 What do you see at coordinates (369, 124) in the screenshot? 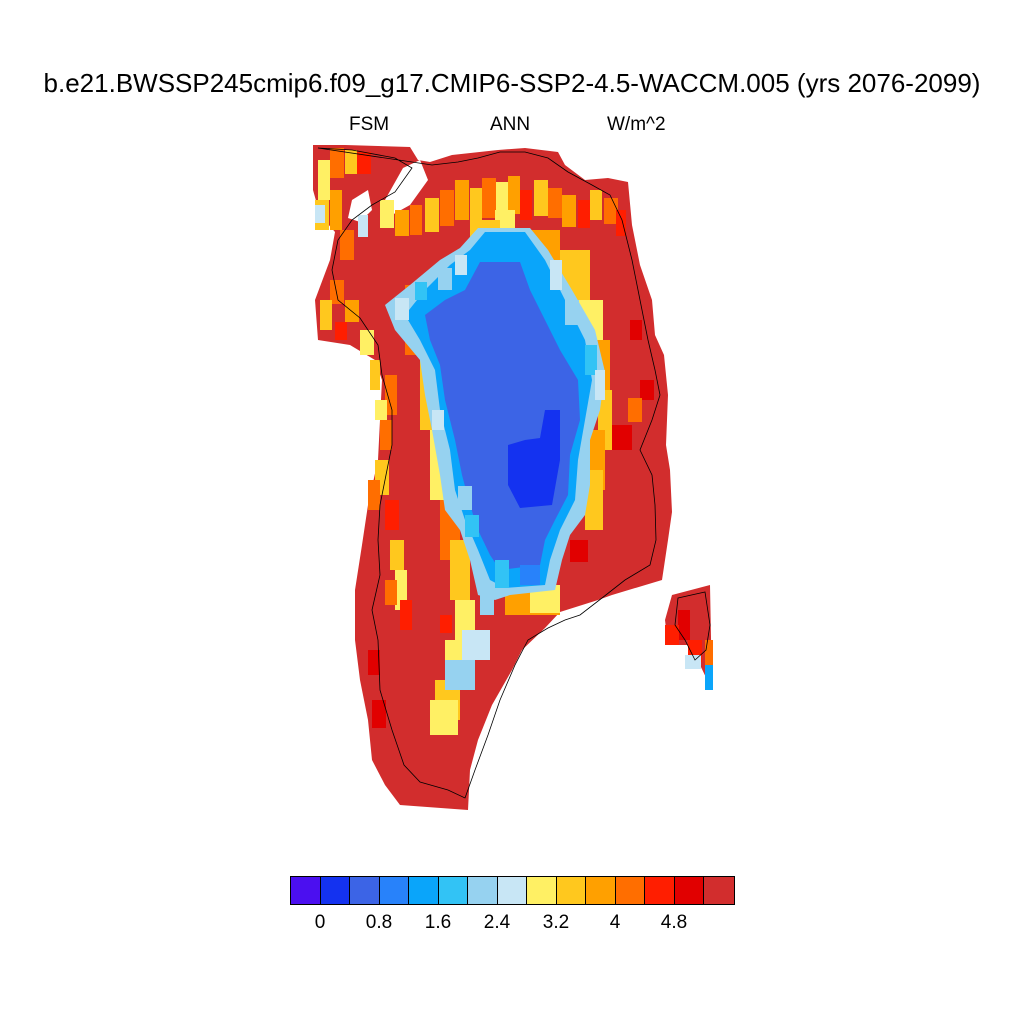
I see `variable-label: FSM` at bounding box center [369, 124].